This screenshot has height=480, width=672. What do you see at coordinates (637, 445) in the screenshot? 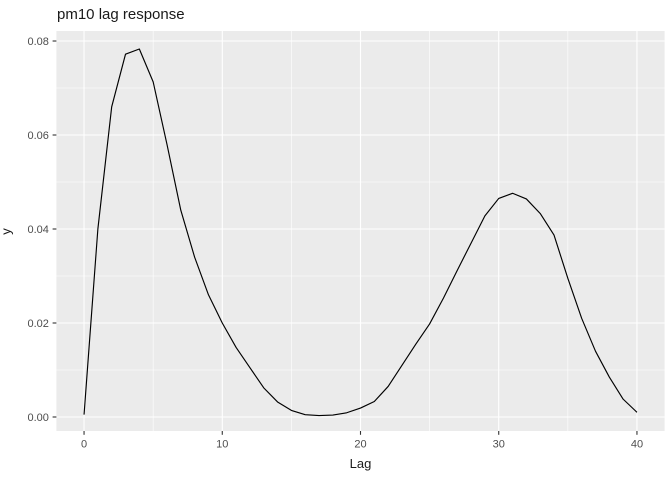
I see `x-tick-label: 40` at bounding box center [637, 445].